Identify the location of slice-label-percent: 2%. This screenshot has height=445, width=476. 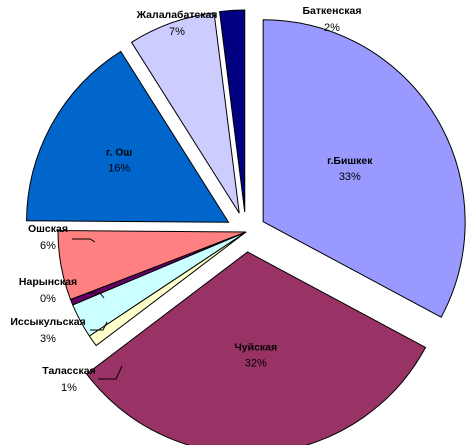
(332, 28).